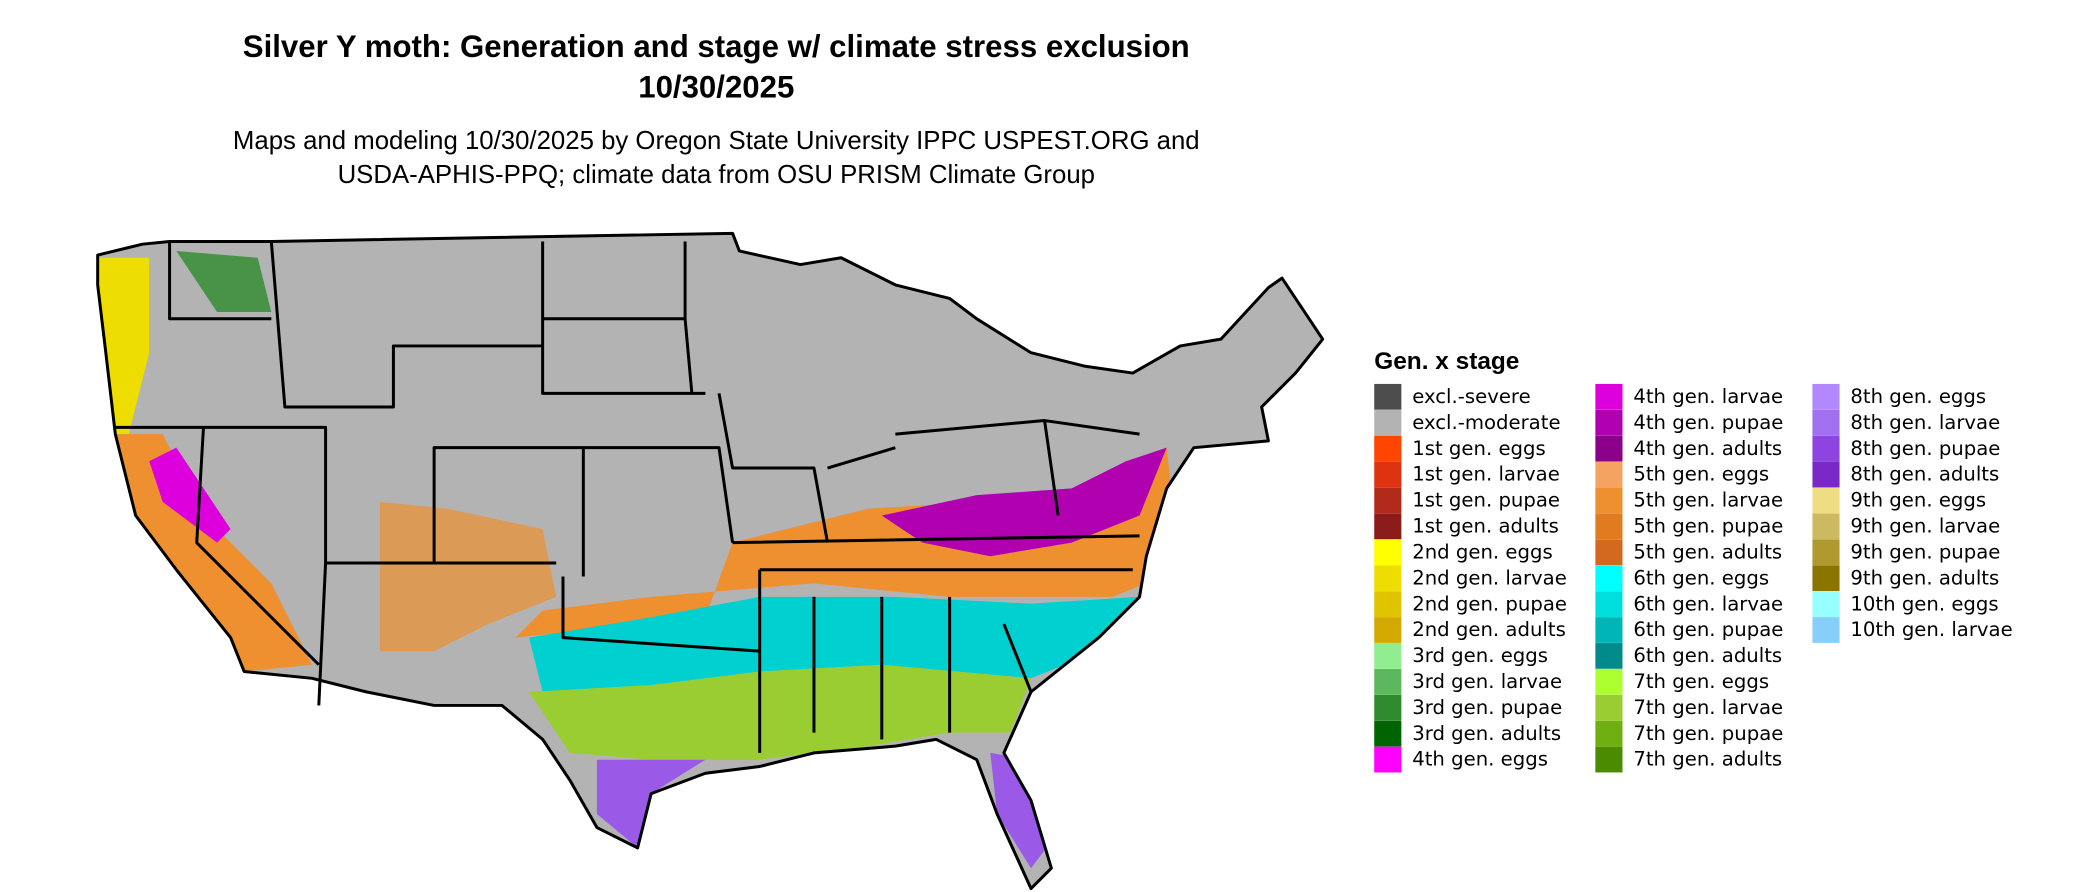 This screenshot has height=892, width=2100. I want to click on legend-label: 7th gen. larvae, so click(1708, 707).